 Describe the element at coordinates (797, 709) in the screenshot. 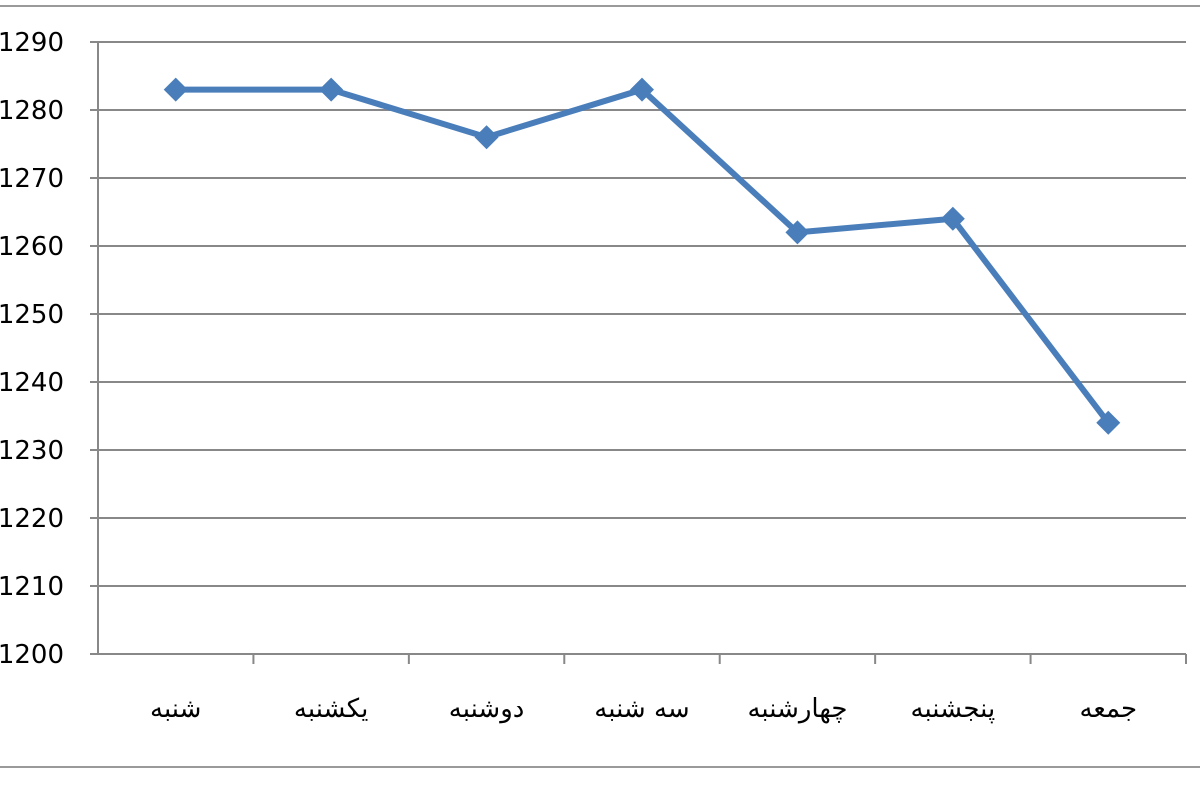

I see `x-tick-label: چهارشنبه` at that location.